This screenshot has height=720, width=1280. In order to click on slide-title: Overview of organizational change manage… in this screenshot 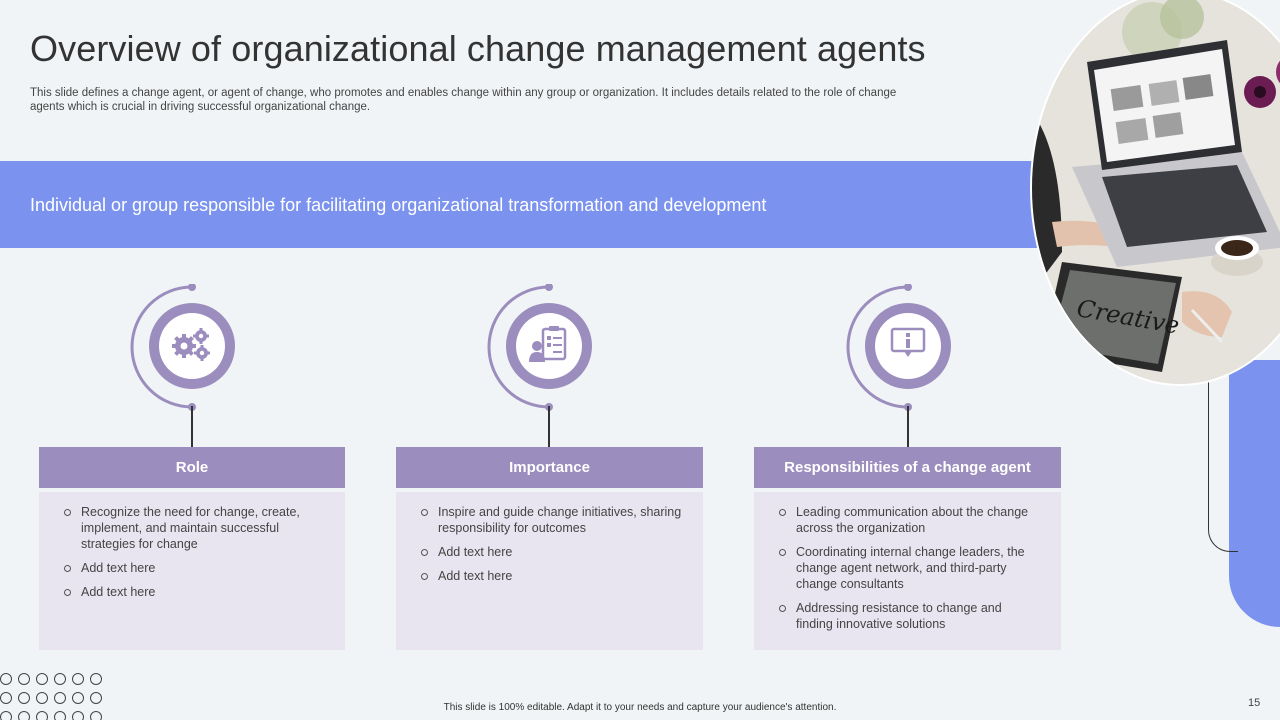, I will do `click(478, 48)`.